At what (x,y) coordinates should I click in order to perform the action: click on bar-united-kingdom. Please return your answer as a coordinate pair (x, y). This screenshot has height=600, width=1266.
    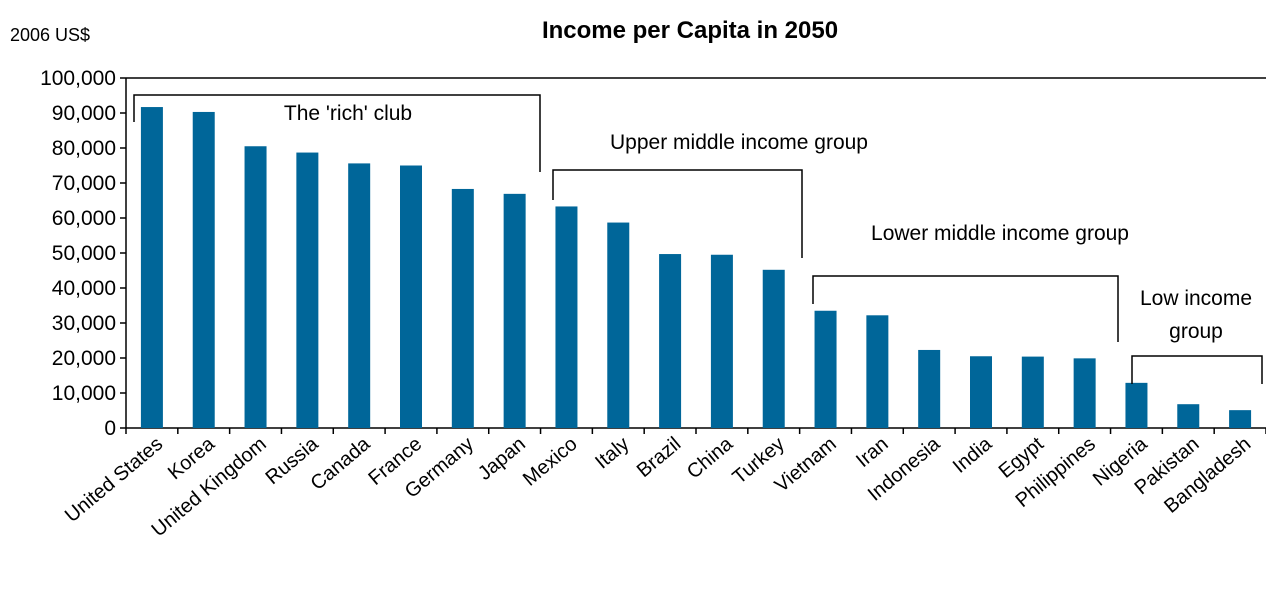
    Looking at the image, I should click on (255, 287).